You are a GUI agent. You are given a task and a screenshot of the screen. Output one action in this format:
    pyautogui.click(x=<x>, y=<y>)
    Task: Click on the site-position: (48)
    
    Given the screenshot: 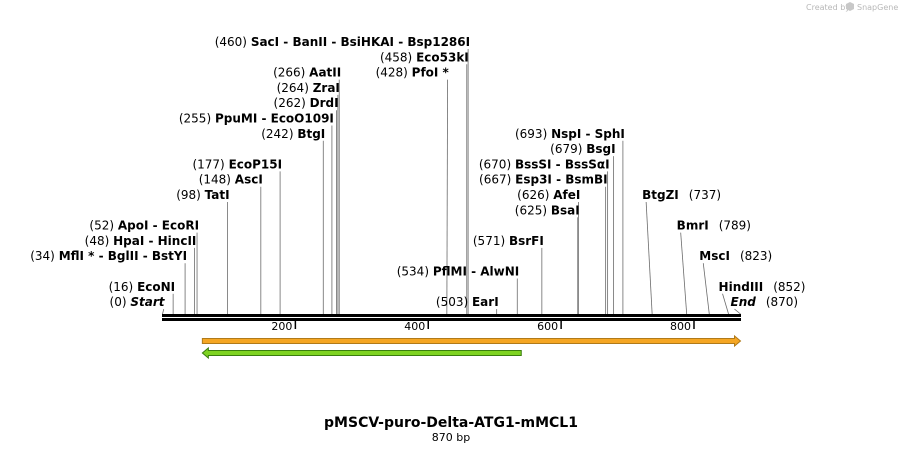 What is the action you would take?
    pyautogui.click(x=99, y=241)
    